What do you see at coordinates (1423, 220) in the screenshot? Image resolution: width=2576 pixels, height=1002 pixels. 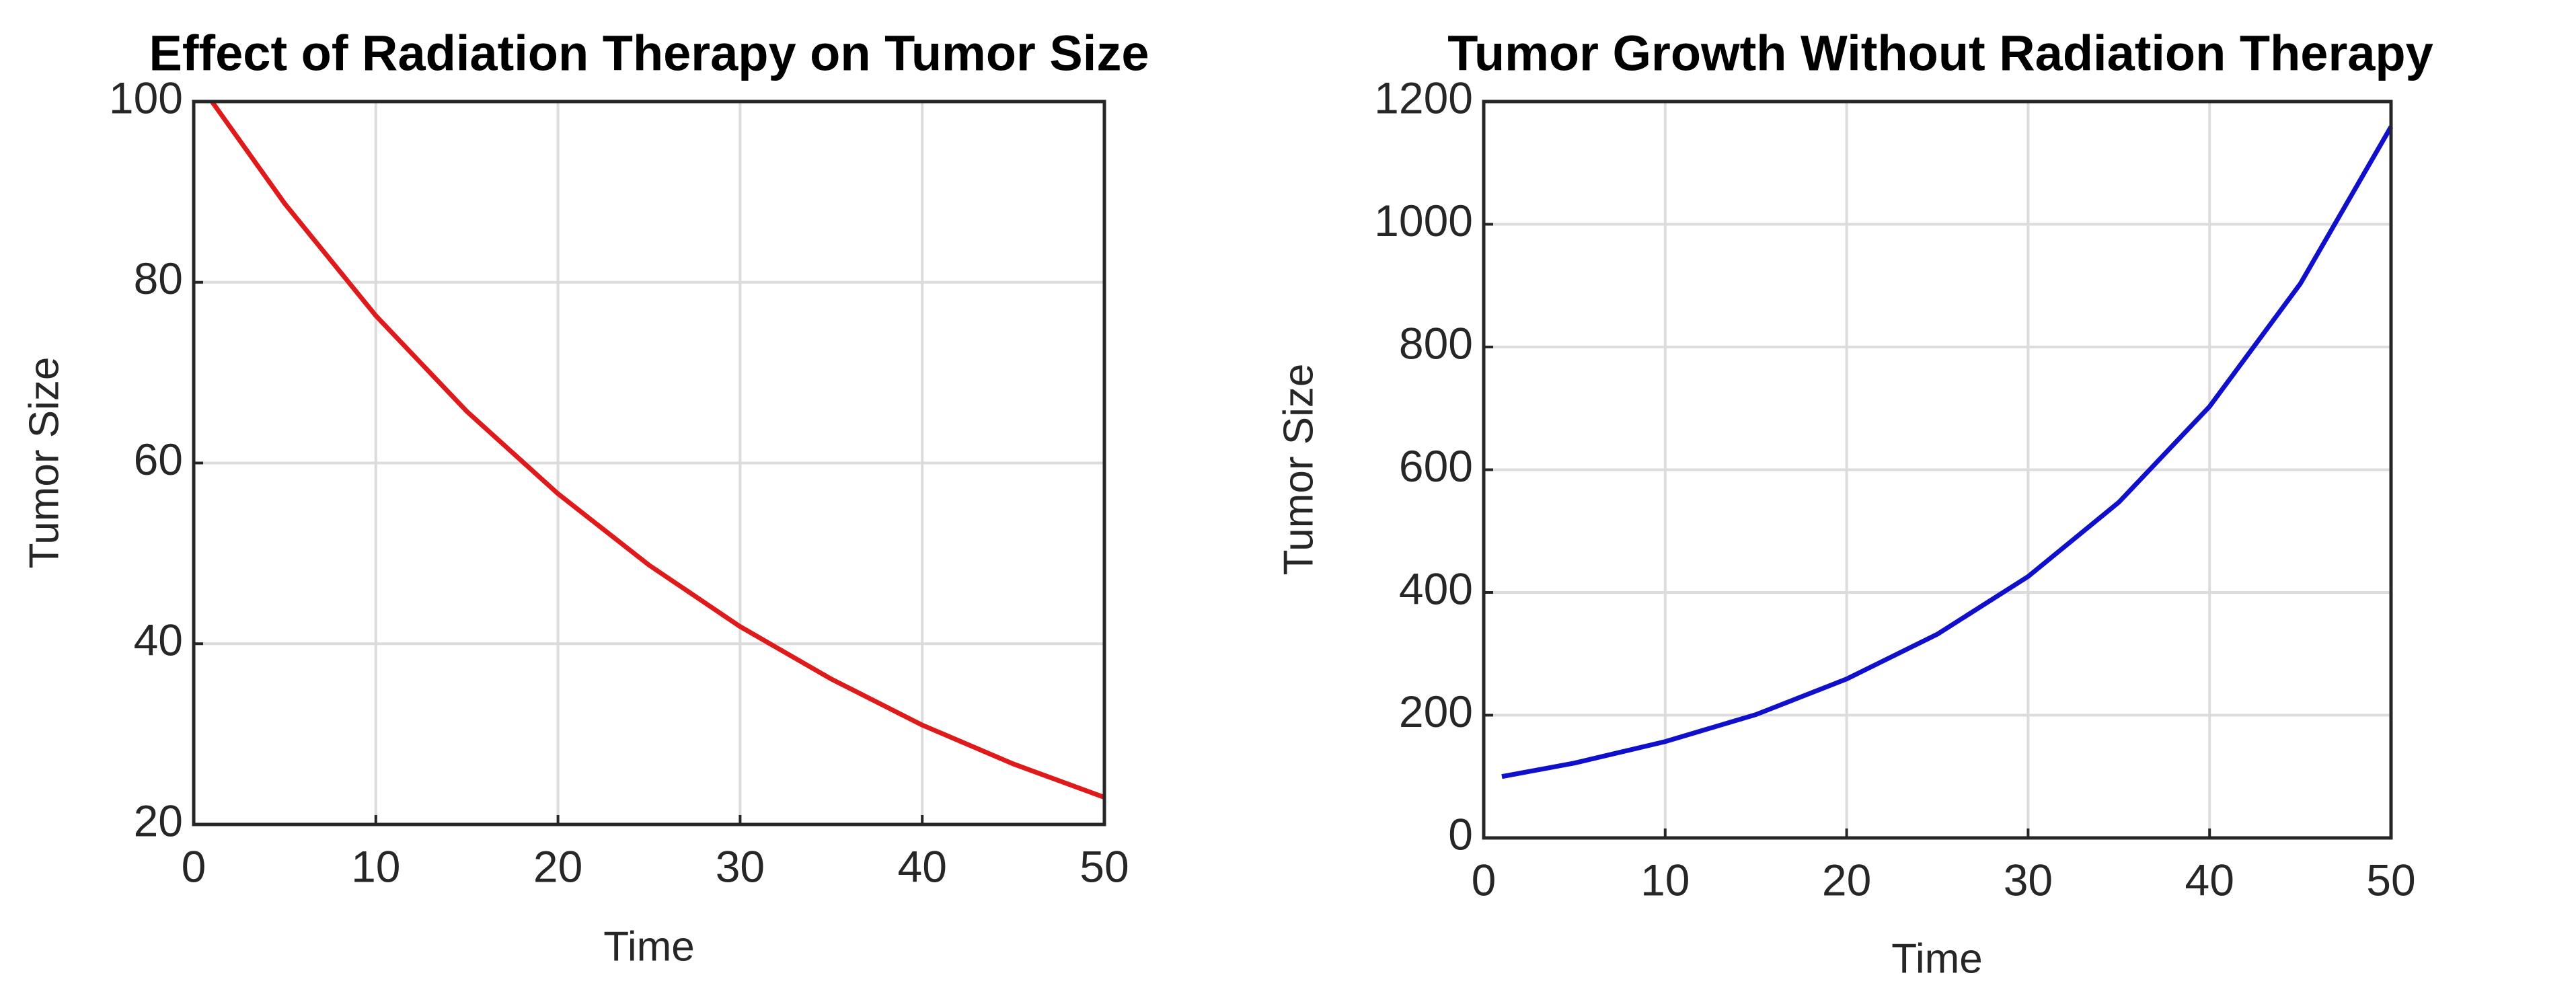 I see `y-tick-label: 1000` at bounding box center [1423, 220].